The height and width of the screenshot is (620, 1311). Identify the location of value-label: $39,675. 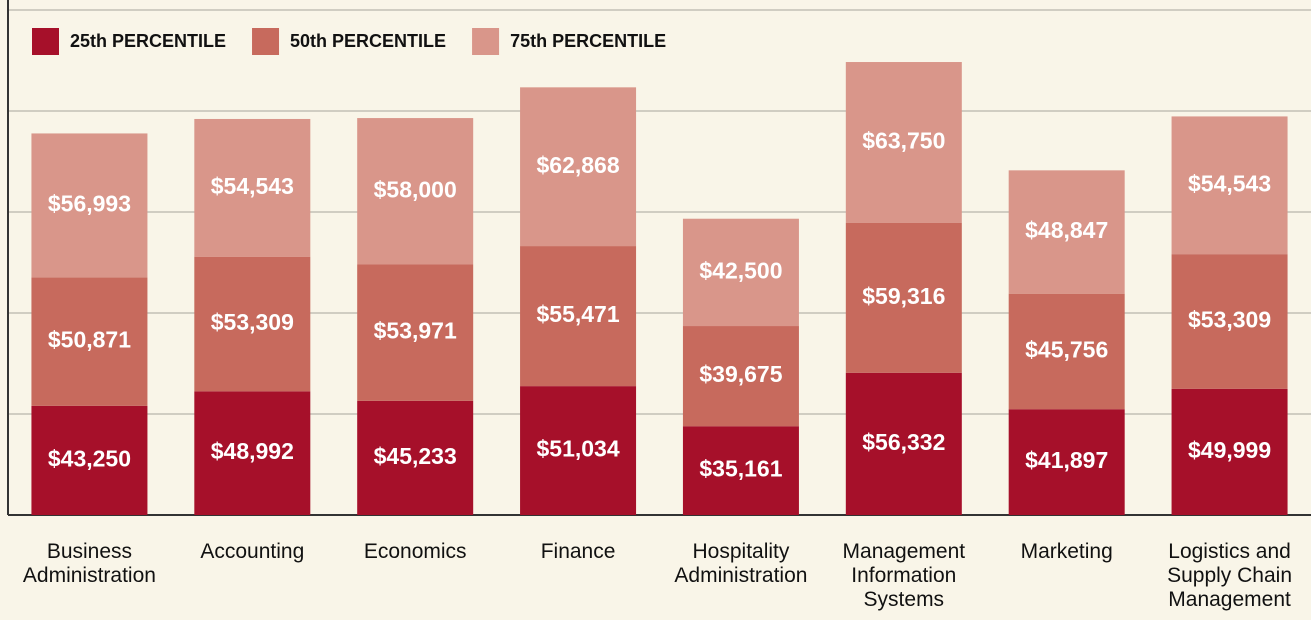
(740, 374).